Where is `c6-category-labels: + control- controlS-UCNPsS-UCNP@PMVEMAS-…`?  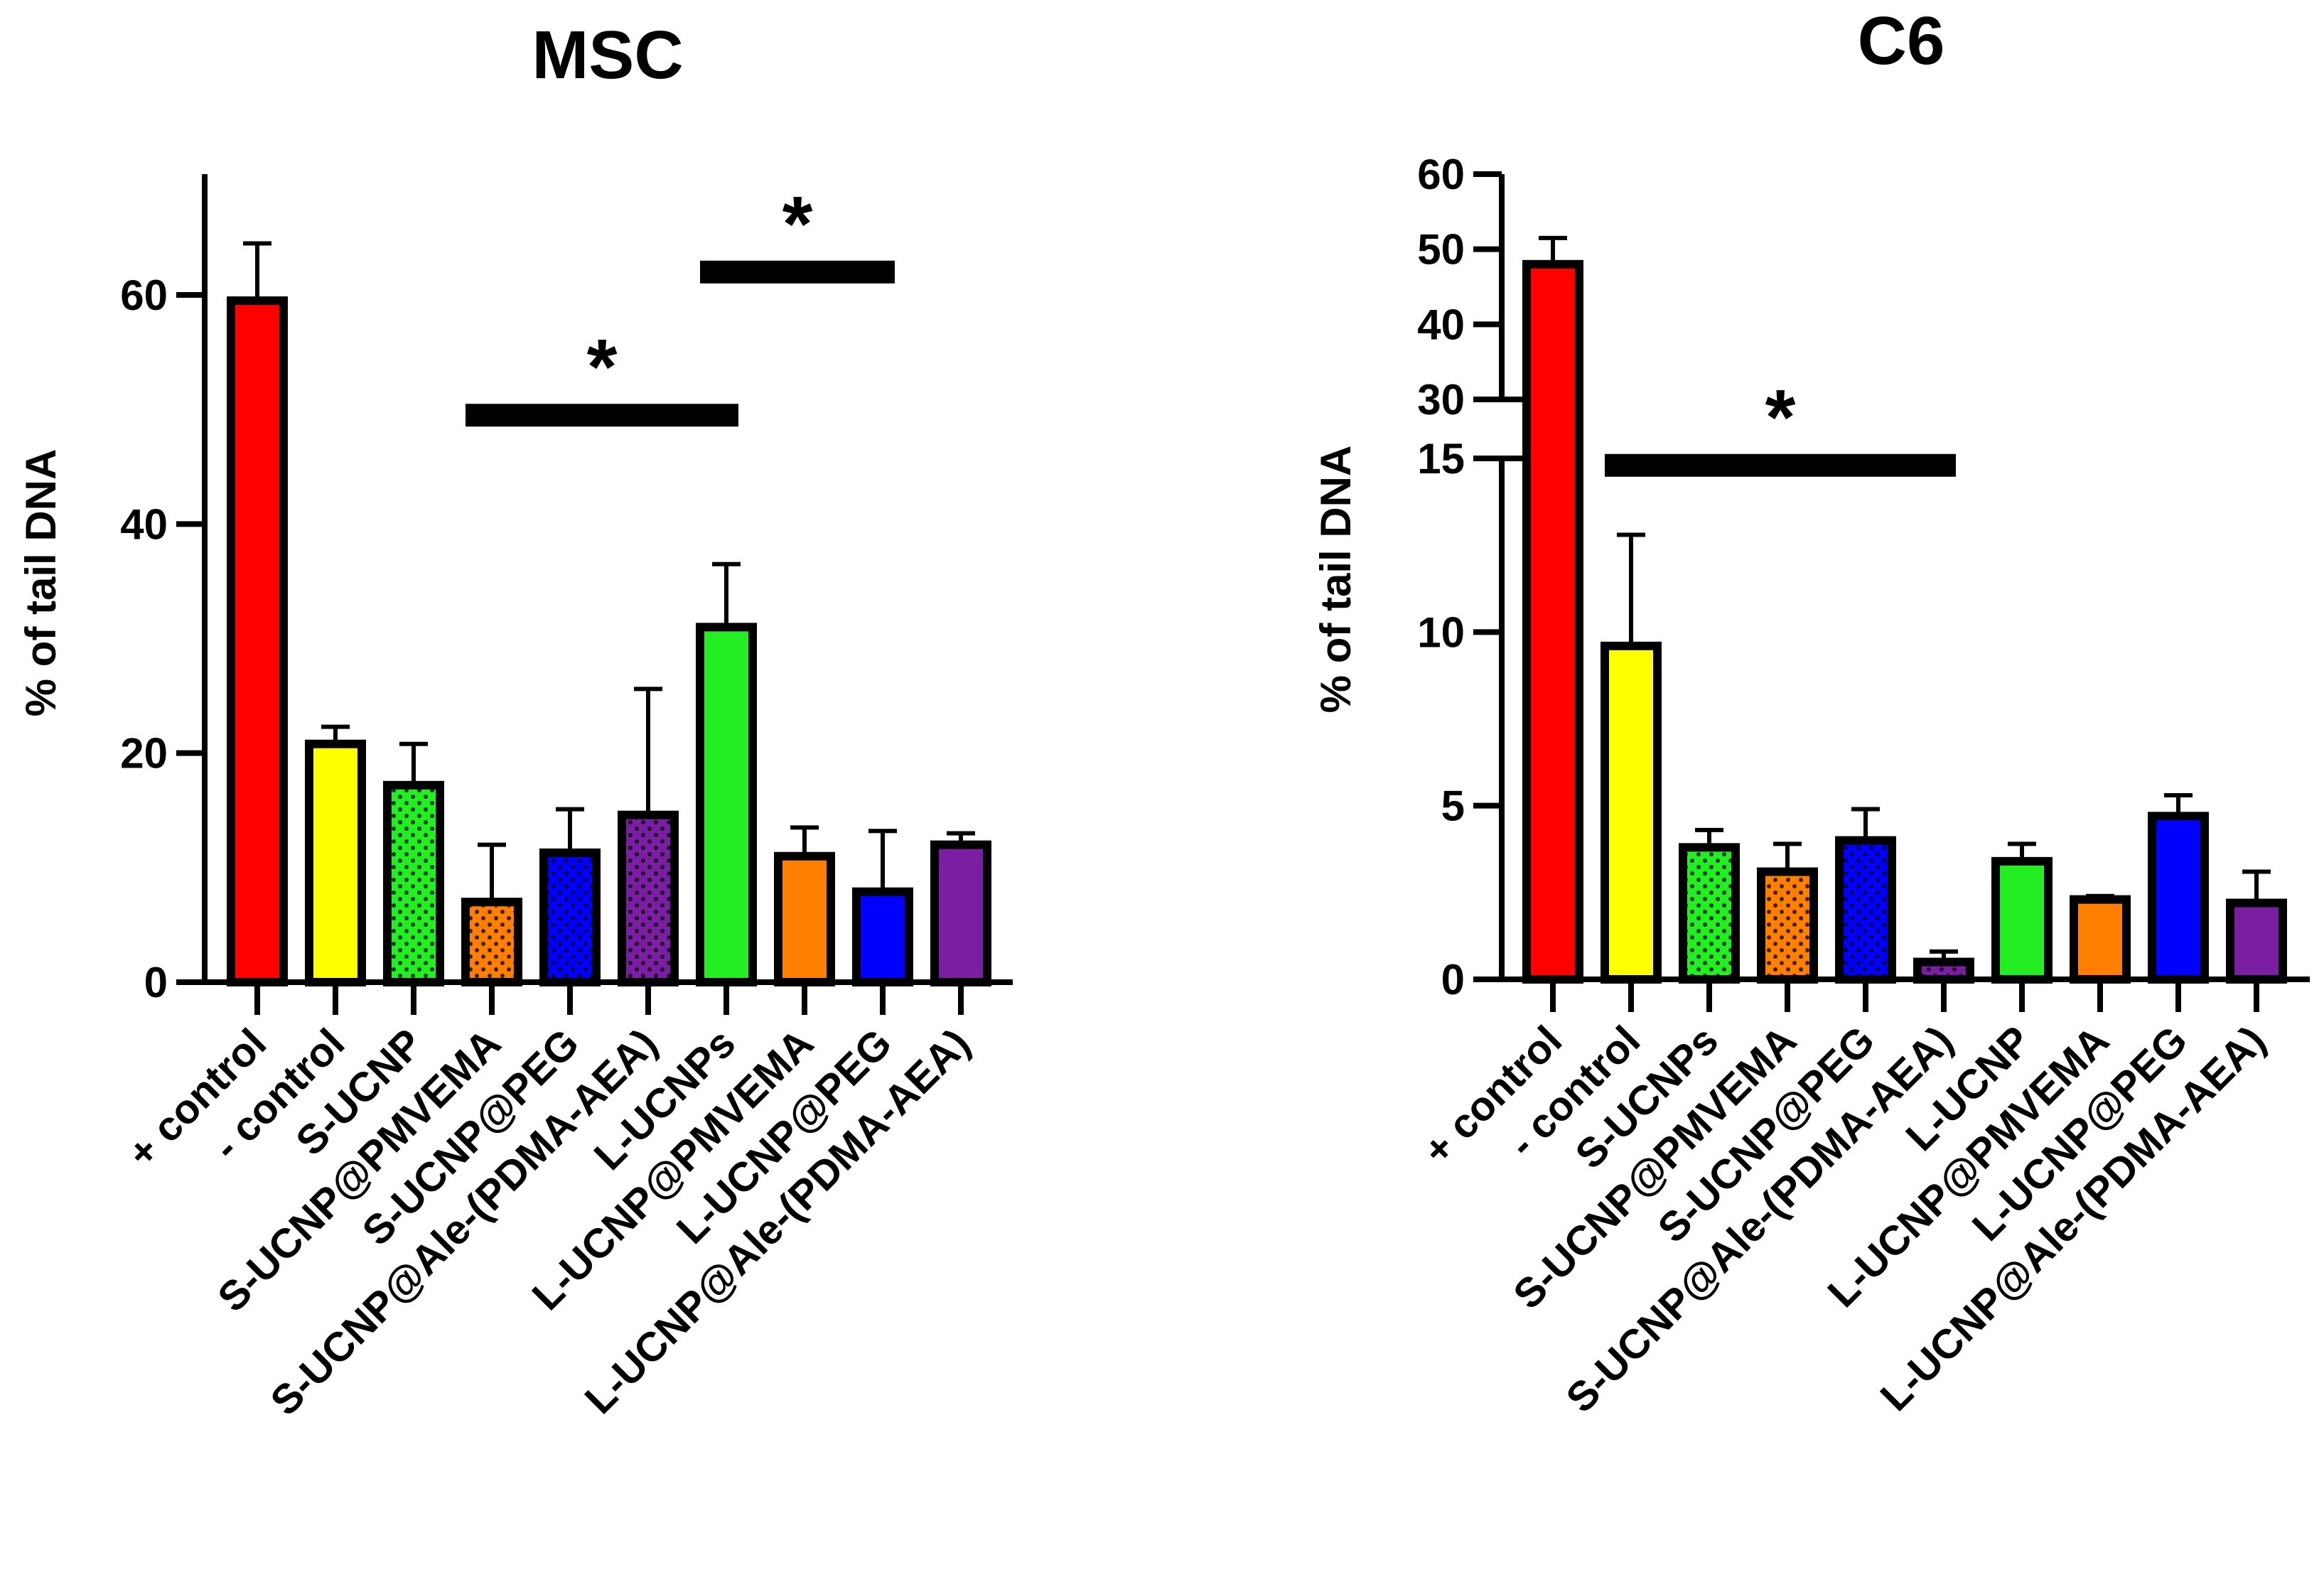 c6-category-labels: + control- controlS-UCNPsS-UCNP@PMVEMAS-… is located at coordinates (1844, 1219).